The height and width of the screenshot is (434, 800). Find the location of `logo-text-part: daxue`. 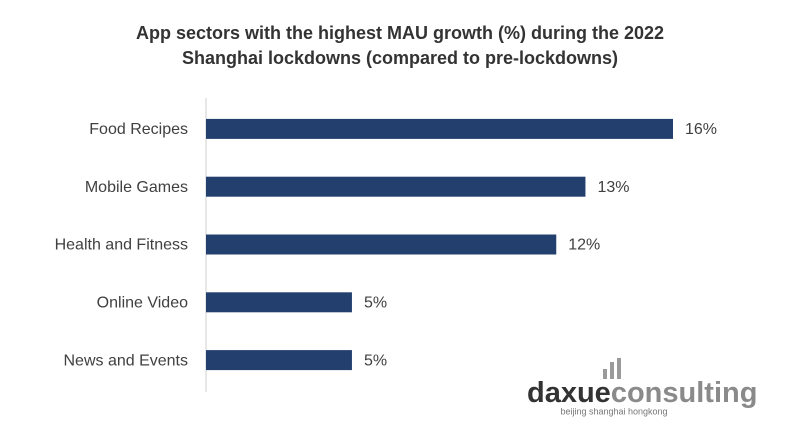

logo-text-part: daxue is located at coordinates (569, 393).